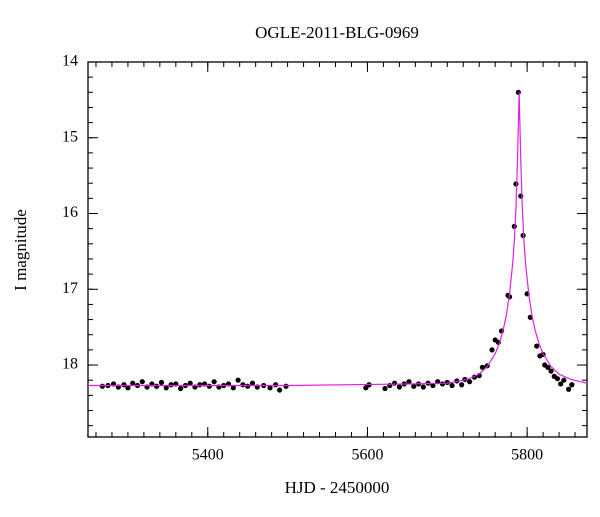 The height and width of the screenshot is (517, 600). What do you see at coordinates (527, 455) in the screenshot?
I see `x-tick-label: 5800` at bounding box center [527, 455].